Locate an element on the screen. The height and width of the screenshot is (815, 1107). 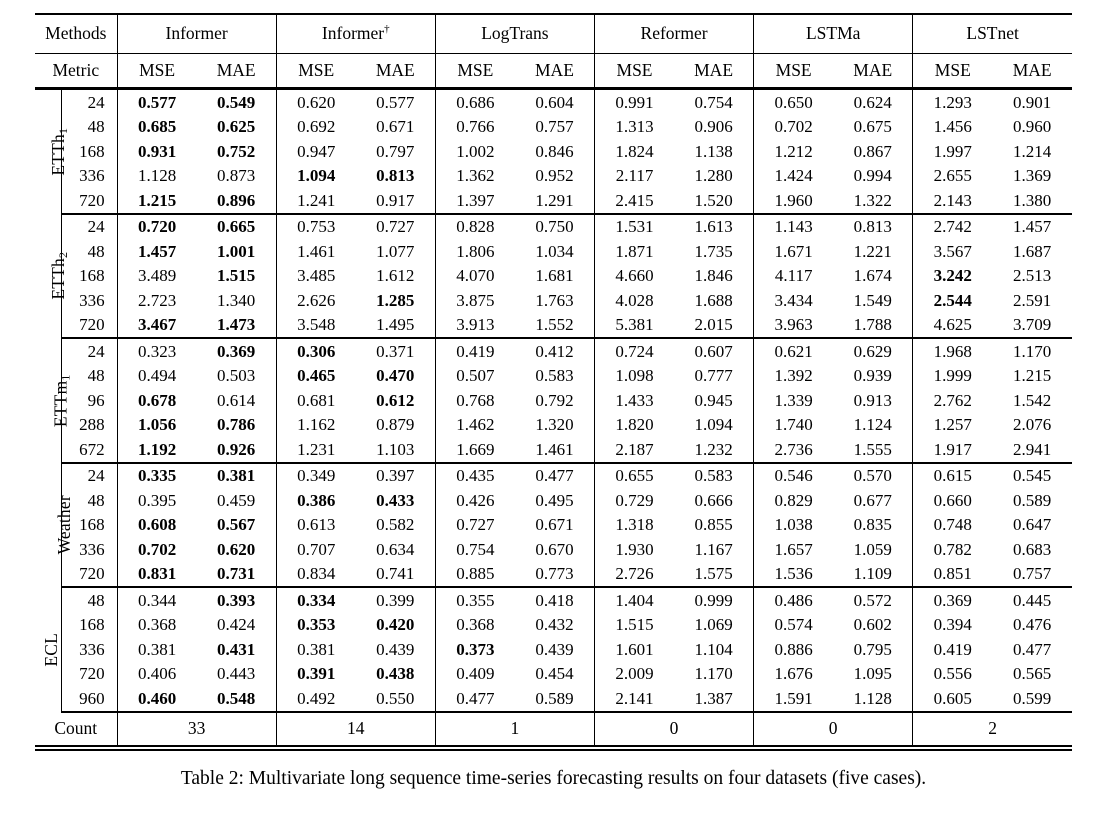
value-cell: 0.545 is located at coordinates (1032, 476).